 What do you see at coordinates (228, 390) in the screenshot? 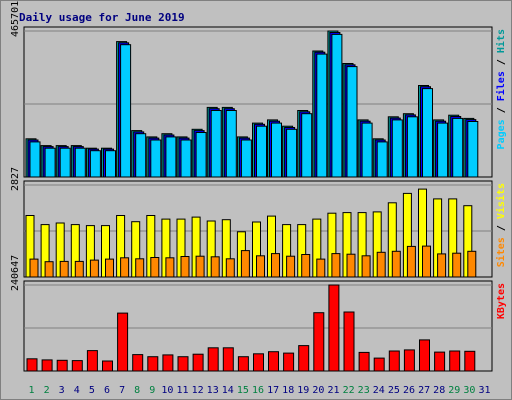
I see `x-label-day-14: 14` at bounding box center [228, 390].